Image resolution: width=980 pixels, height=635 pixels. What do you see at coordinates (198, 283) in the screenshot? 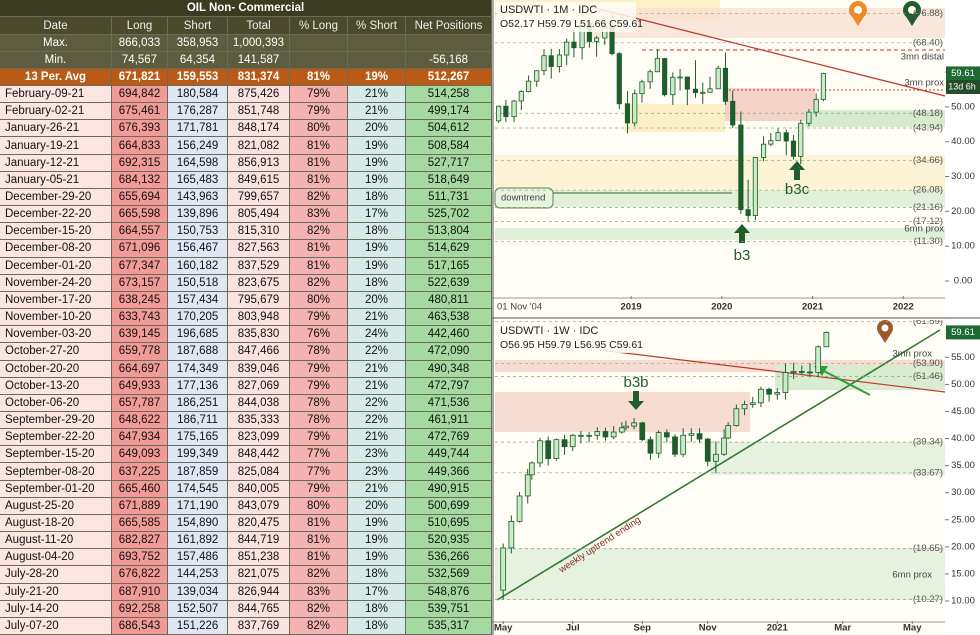
I see `table-cell: 150,518` at bounding box center [198, 283].